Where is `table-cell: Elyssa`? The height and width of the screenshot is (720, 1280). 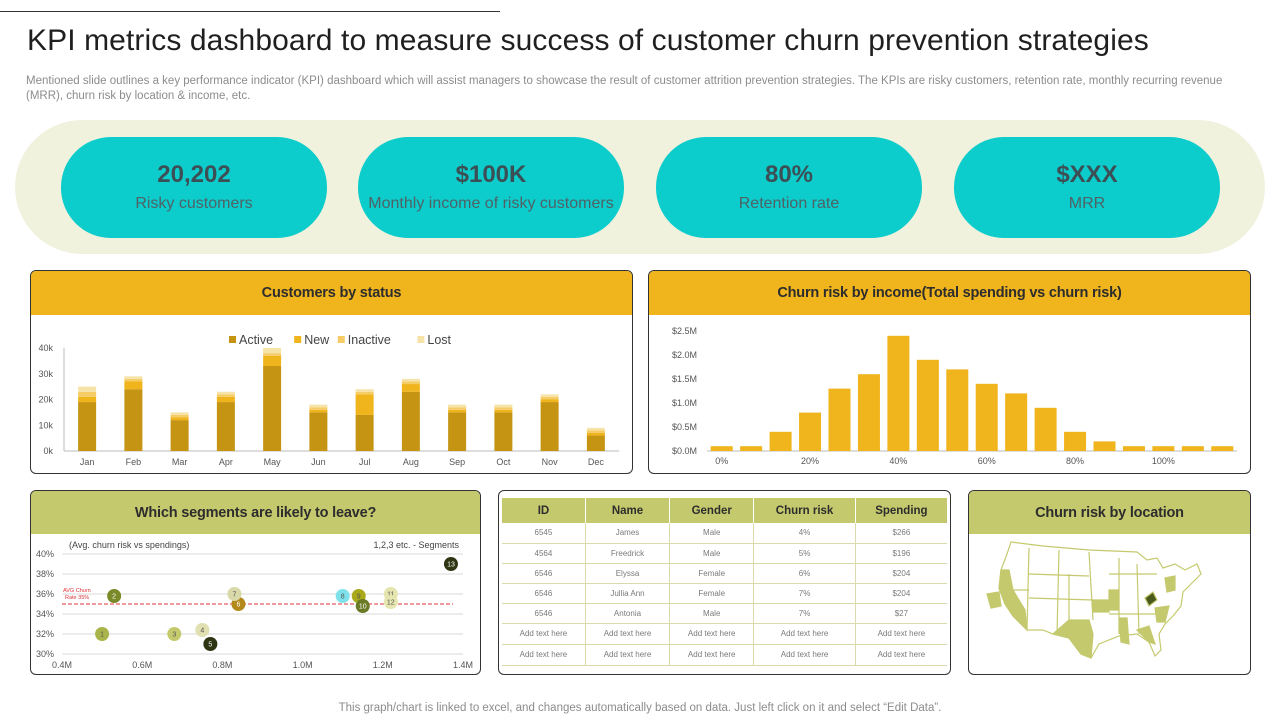 table-cell: Elyssa is located at coordinates (628, 573).